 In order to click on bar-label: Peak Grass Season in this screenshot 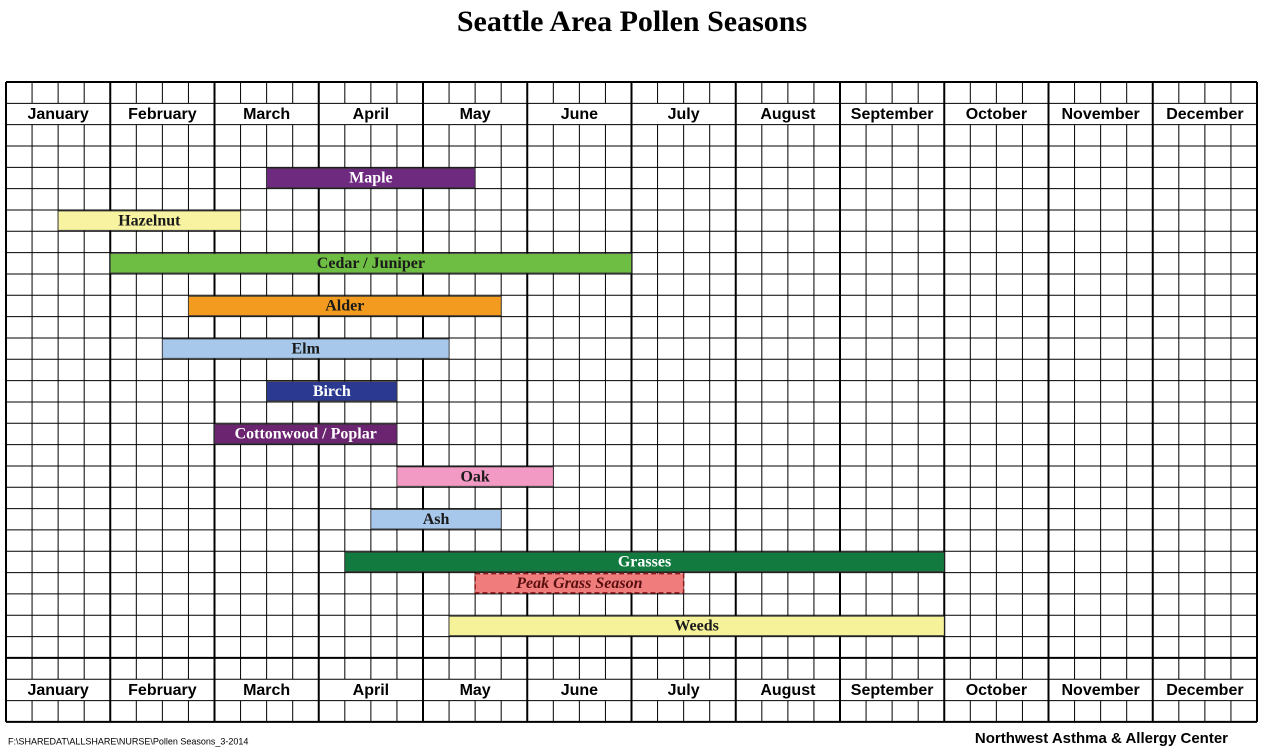, I will do `click(578, 583)`.